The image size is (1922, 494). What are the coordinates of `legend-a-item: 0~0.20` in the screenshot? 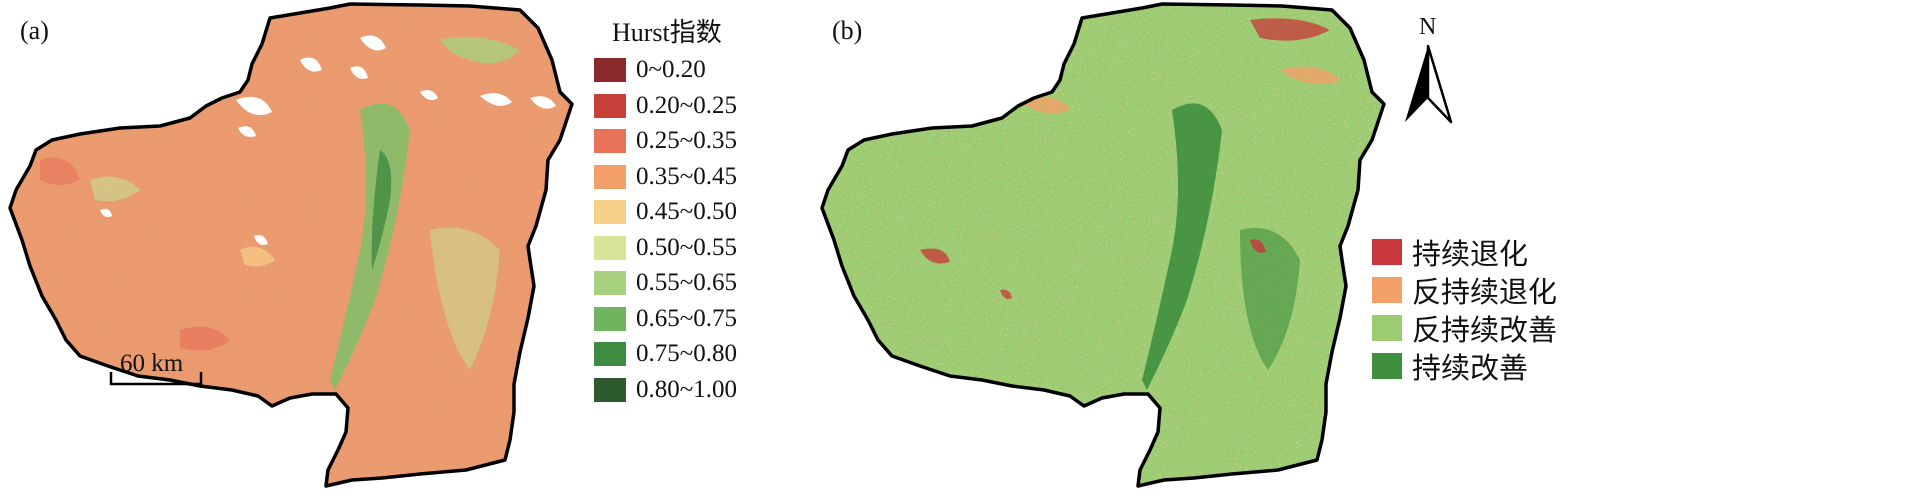 It's located at (650, 70).